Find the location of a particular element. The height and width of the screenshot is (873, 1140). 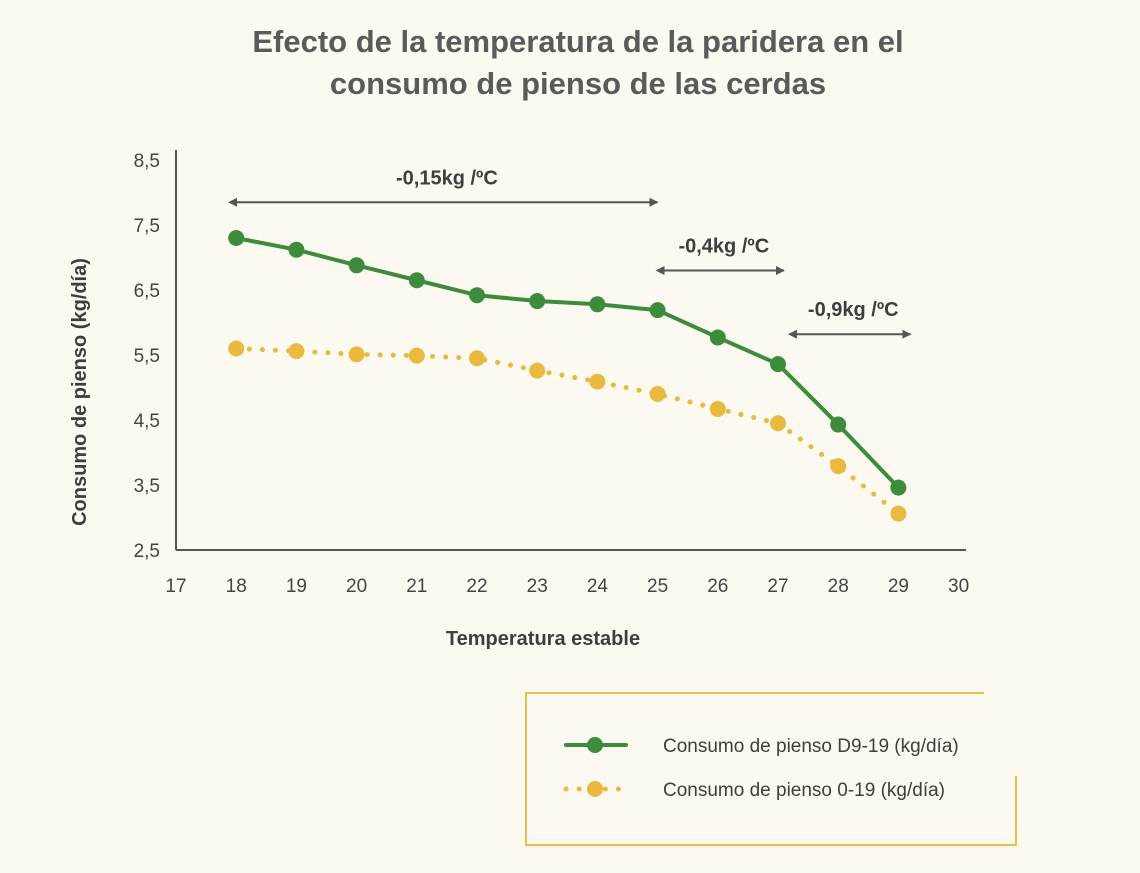

y-tick-label: 8,5 is located at coordinates (147, 161).